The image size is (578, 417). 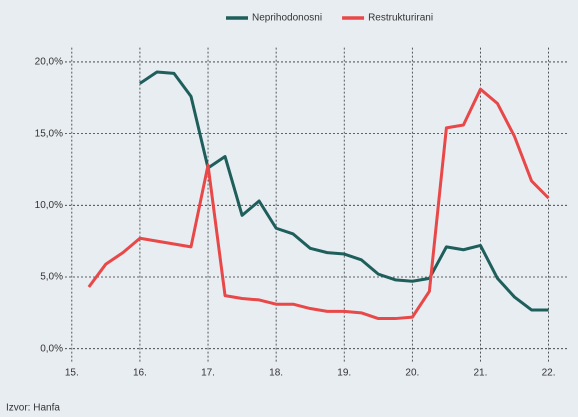 I want to click on x-tick-label: 21., so click(x=481, y=373).